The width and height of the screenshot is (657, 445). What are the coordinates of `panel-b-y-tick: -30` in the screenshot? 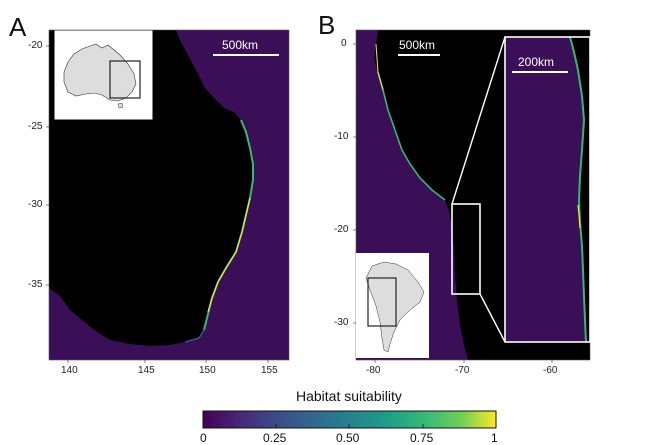 It's located at (341, 322).